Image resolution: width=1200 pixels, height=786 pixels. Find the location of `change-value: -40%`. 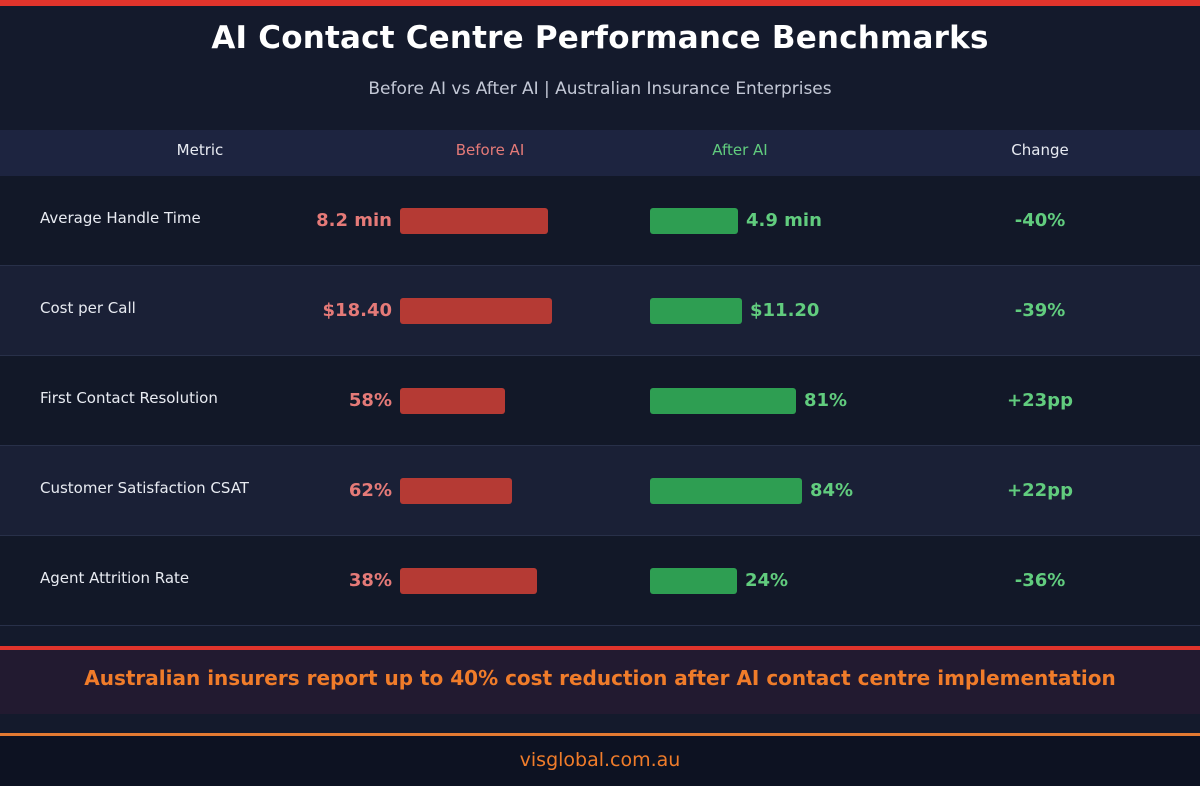

change-value: -40% is located at coordinates (1040, 220).